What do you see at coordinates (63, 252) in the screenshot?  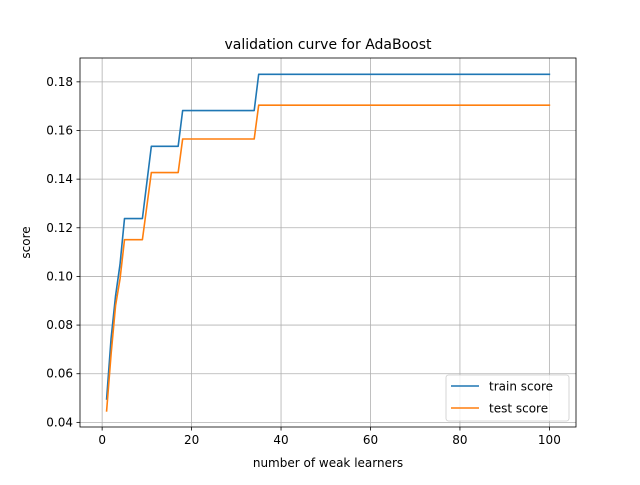 I see `y-axis: 0.04 0.06 0.08 0.10 0.12 0.14 0.16 0.18` at bounding box center [63, 252].